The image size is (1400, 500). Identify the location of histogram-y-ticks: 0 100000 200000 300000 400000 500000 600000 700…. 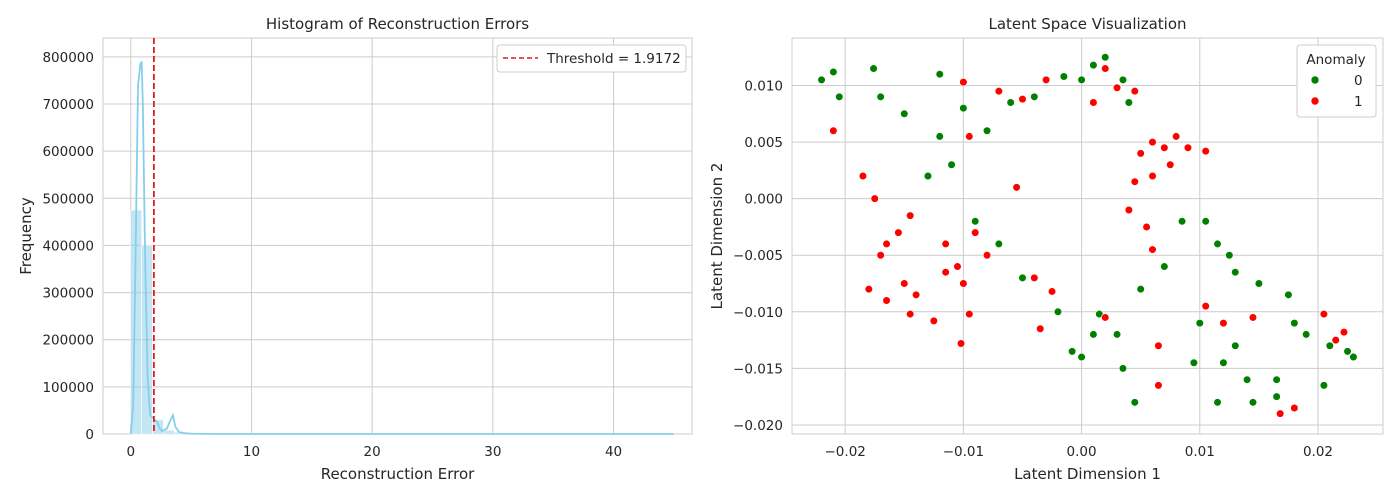
(68, 246).